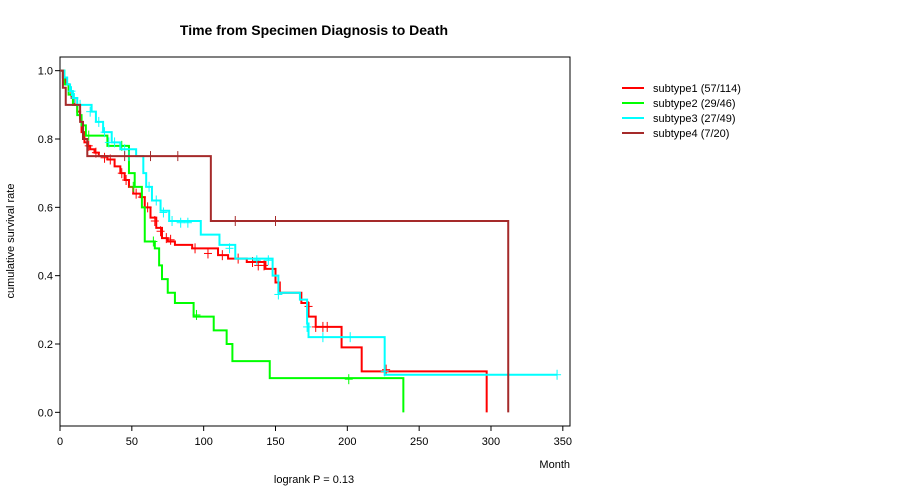 This screenshot has height=500, width=900. What do you see at coordinates (45, 140) in the screenshot?
I see `y-tick-label: 0.8` at bounding box center [45, 140].